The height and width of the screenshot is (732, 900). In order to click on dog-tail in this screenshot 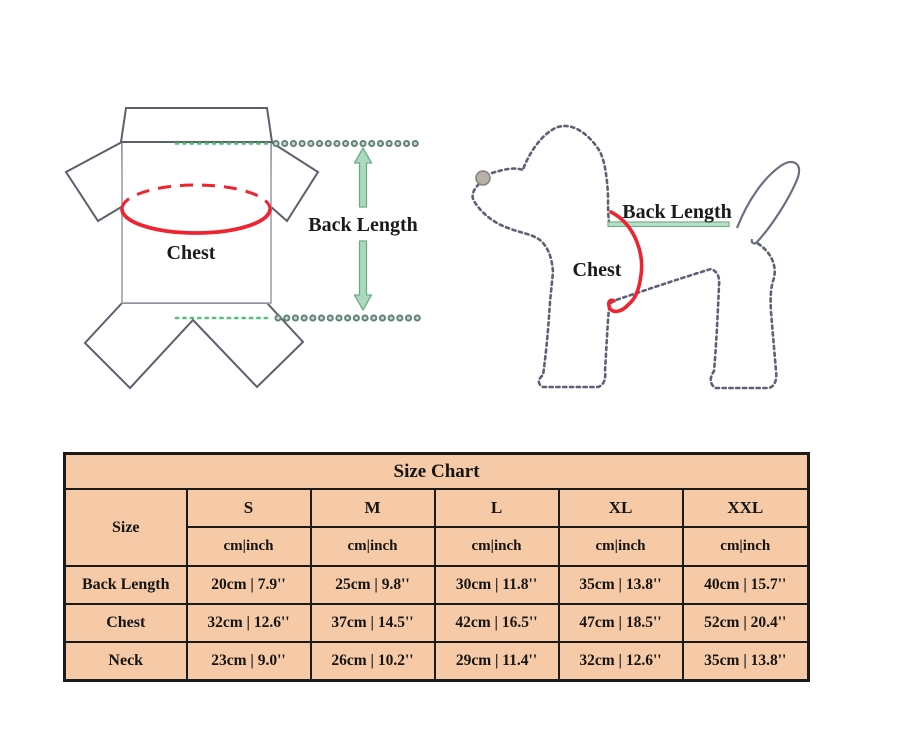, I will do `click(768, 202)`.